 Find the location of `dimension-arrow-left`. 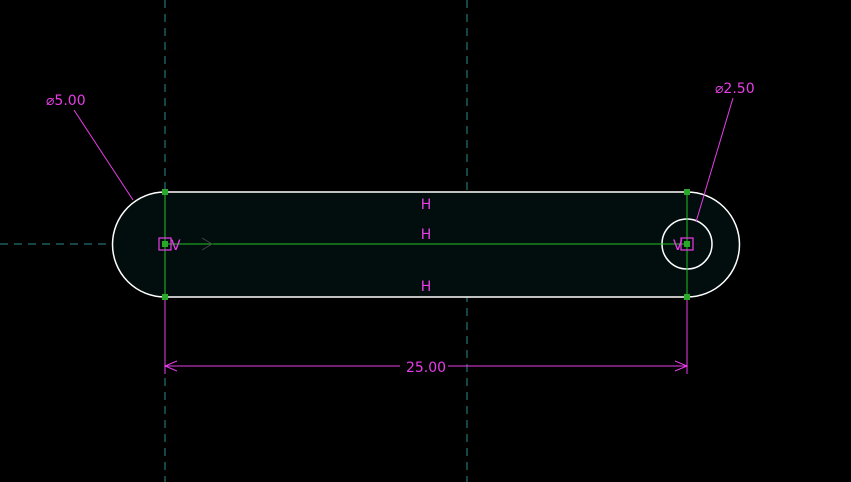

dimension-arrow-left is located at coordinates (170, 366).